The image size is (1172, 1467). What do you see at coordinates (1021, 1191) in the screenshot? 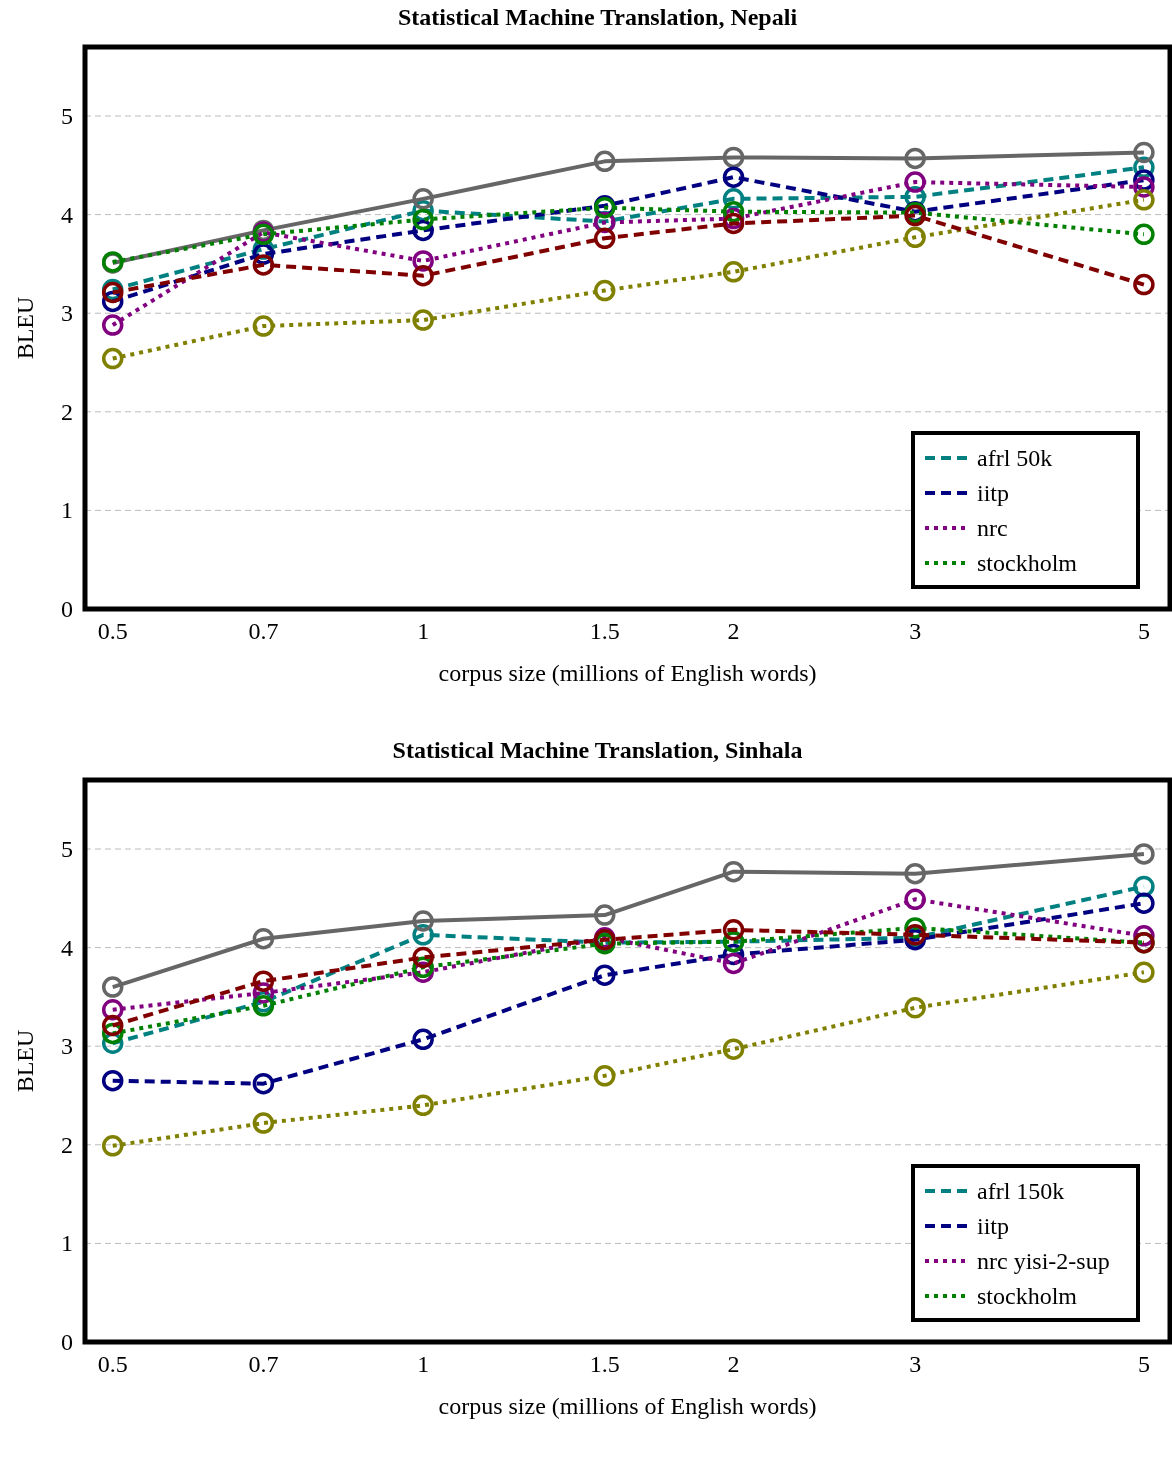
I see `legend-label: afrl 150k` at bounding box center [1021, 1191].